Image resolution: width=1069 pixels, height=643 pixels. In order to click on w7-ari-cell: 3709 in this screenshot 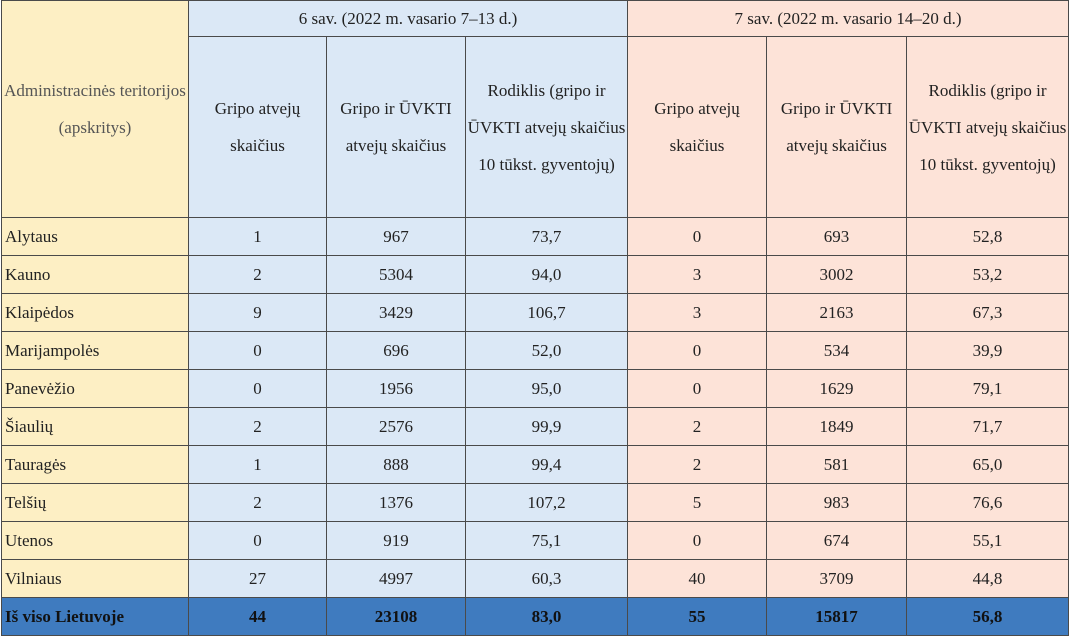, I will do `click(837, 578)`.